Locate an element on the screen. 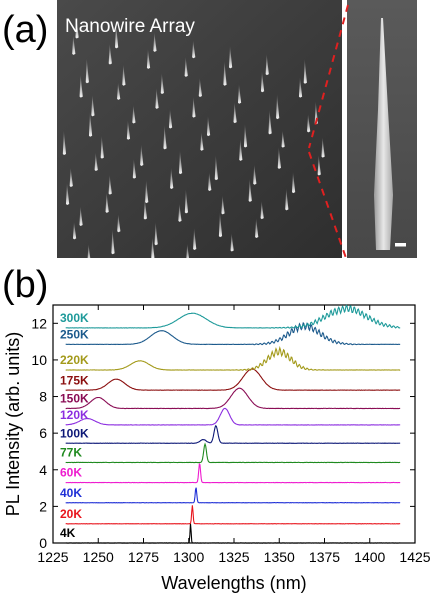  panel-b-label: (b) is located at coordinates (25, 285).